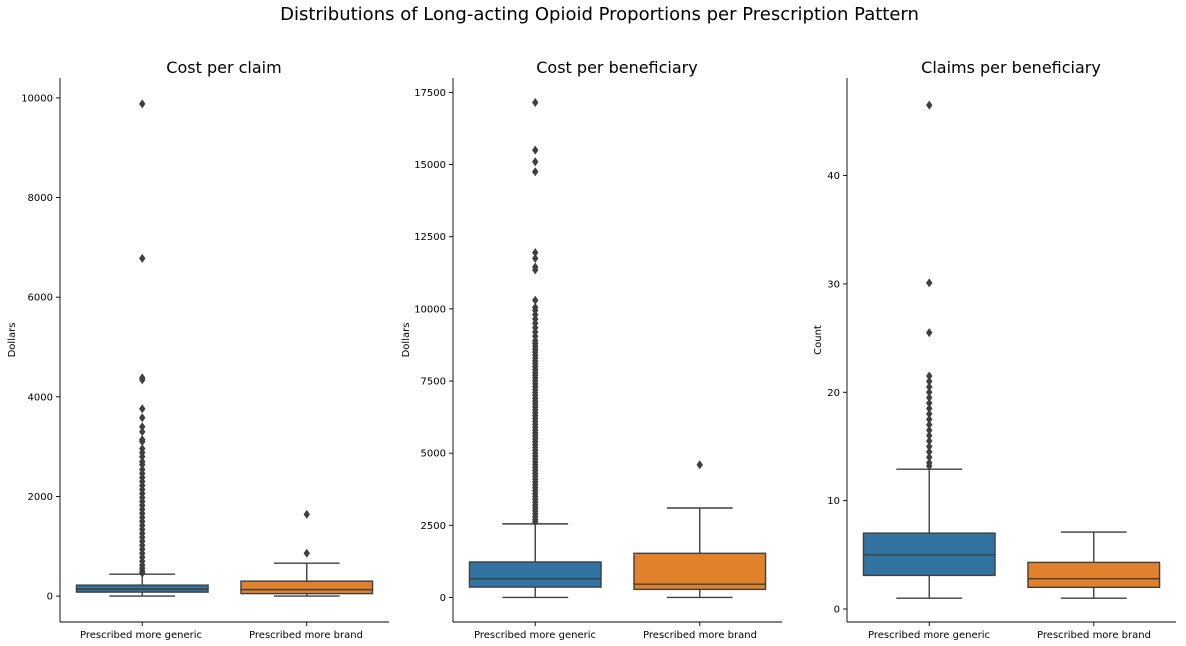 The image size is (1186, 646). What do you see at coordinates (40, 198) in the screenshot?
I see `y-tick-label: 8000` at bounding box center [40, 198].